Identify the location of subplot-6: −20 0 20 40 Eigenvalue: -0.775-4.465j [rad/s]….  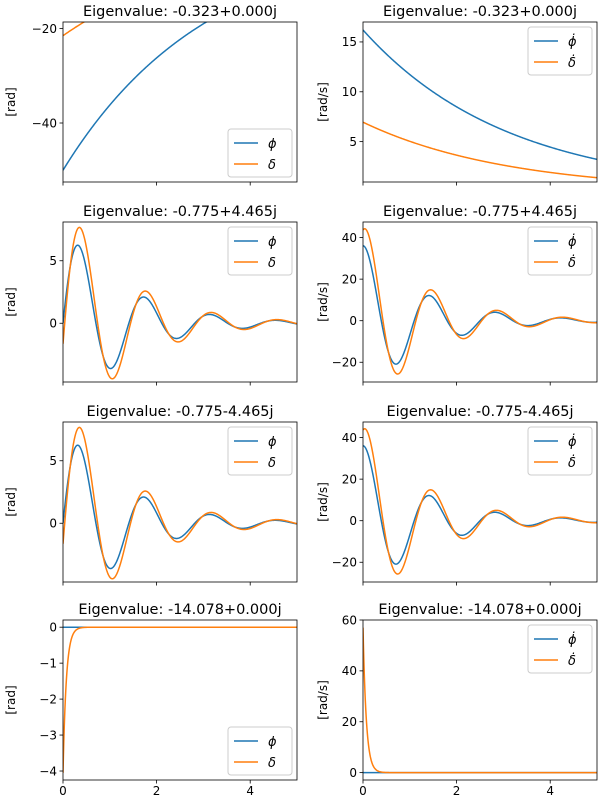
(457, 495).